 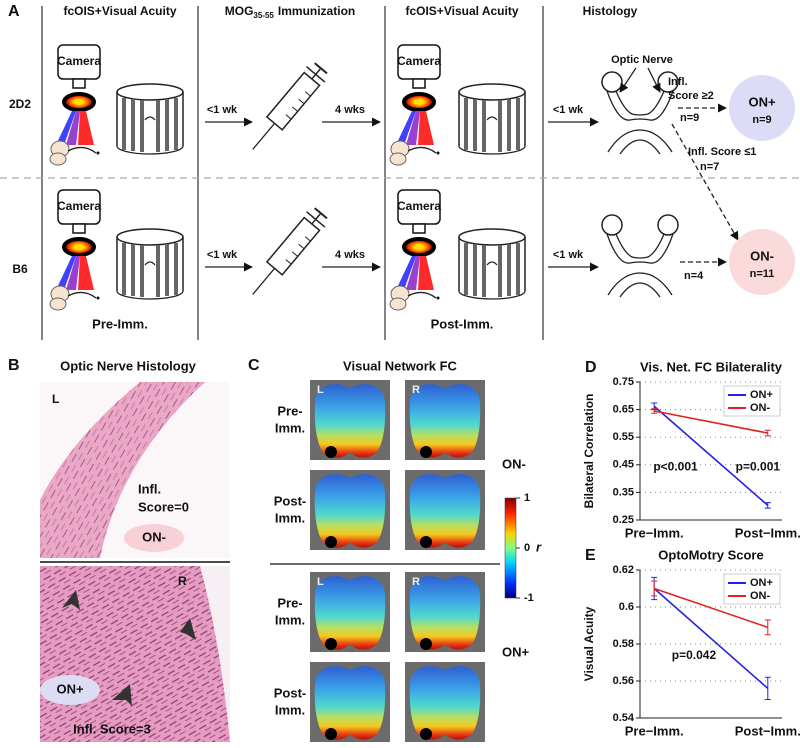 What do you see at coordinates (623, 437) in the screenshot?
I see `y-tick-label: 0.55` at bounding box center [623, 437].